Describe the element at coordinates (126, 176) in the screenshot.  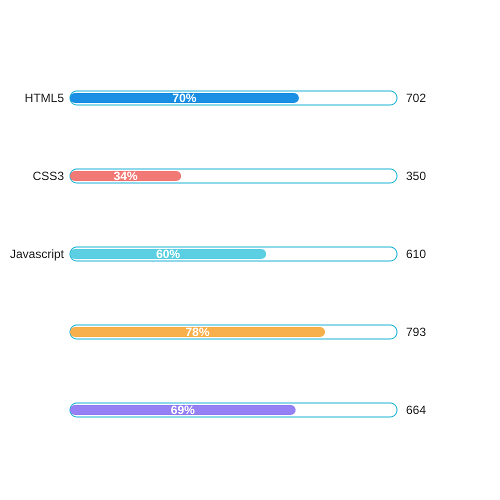
I see `data-label: 34%` at that location.